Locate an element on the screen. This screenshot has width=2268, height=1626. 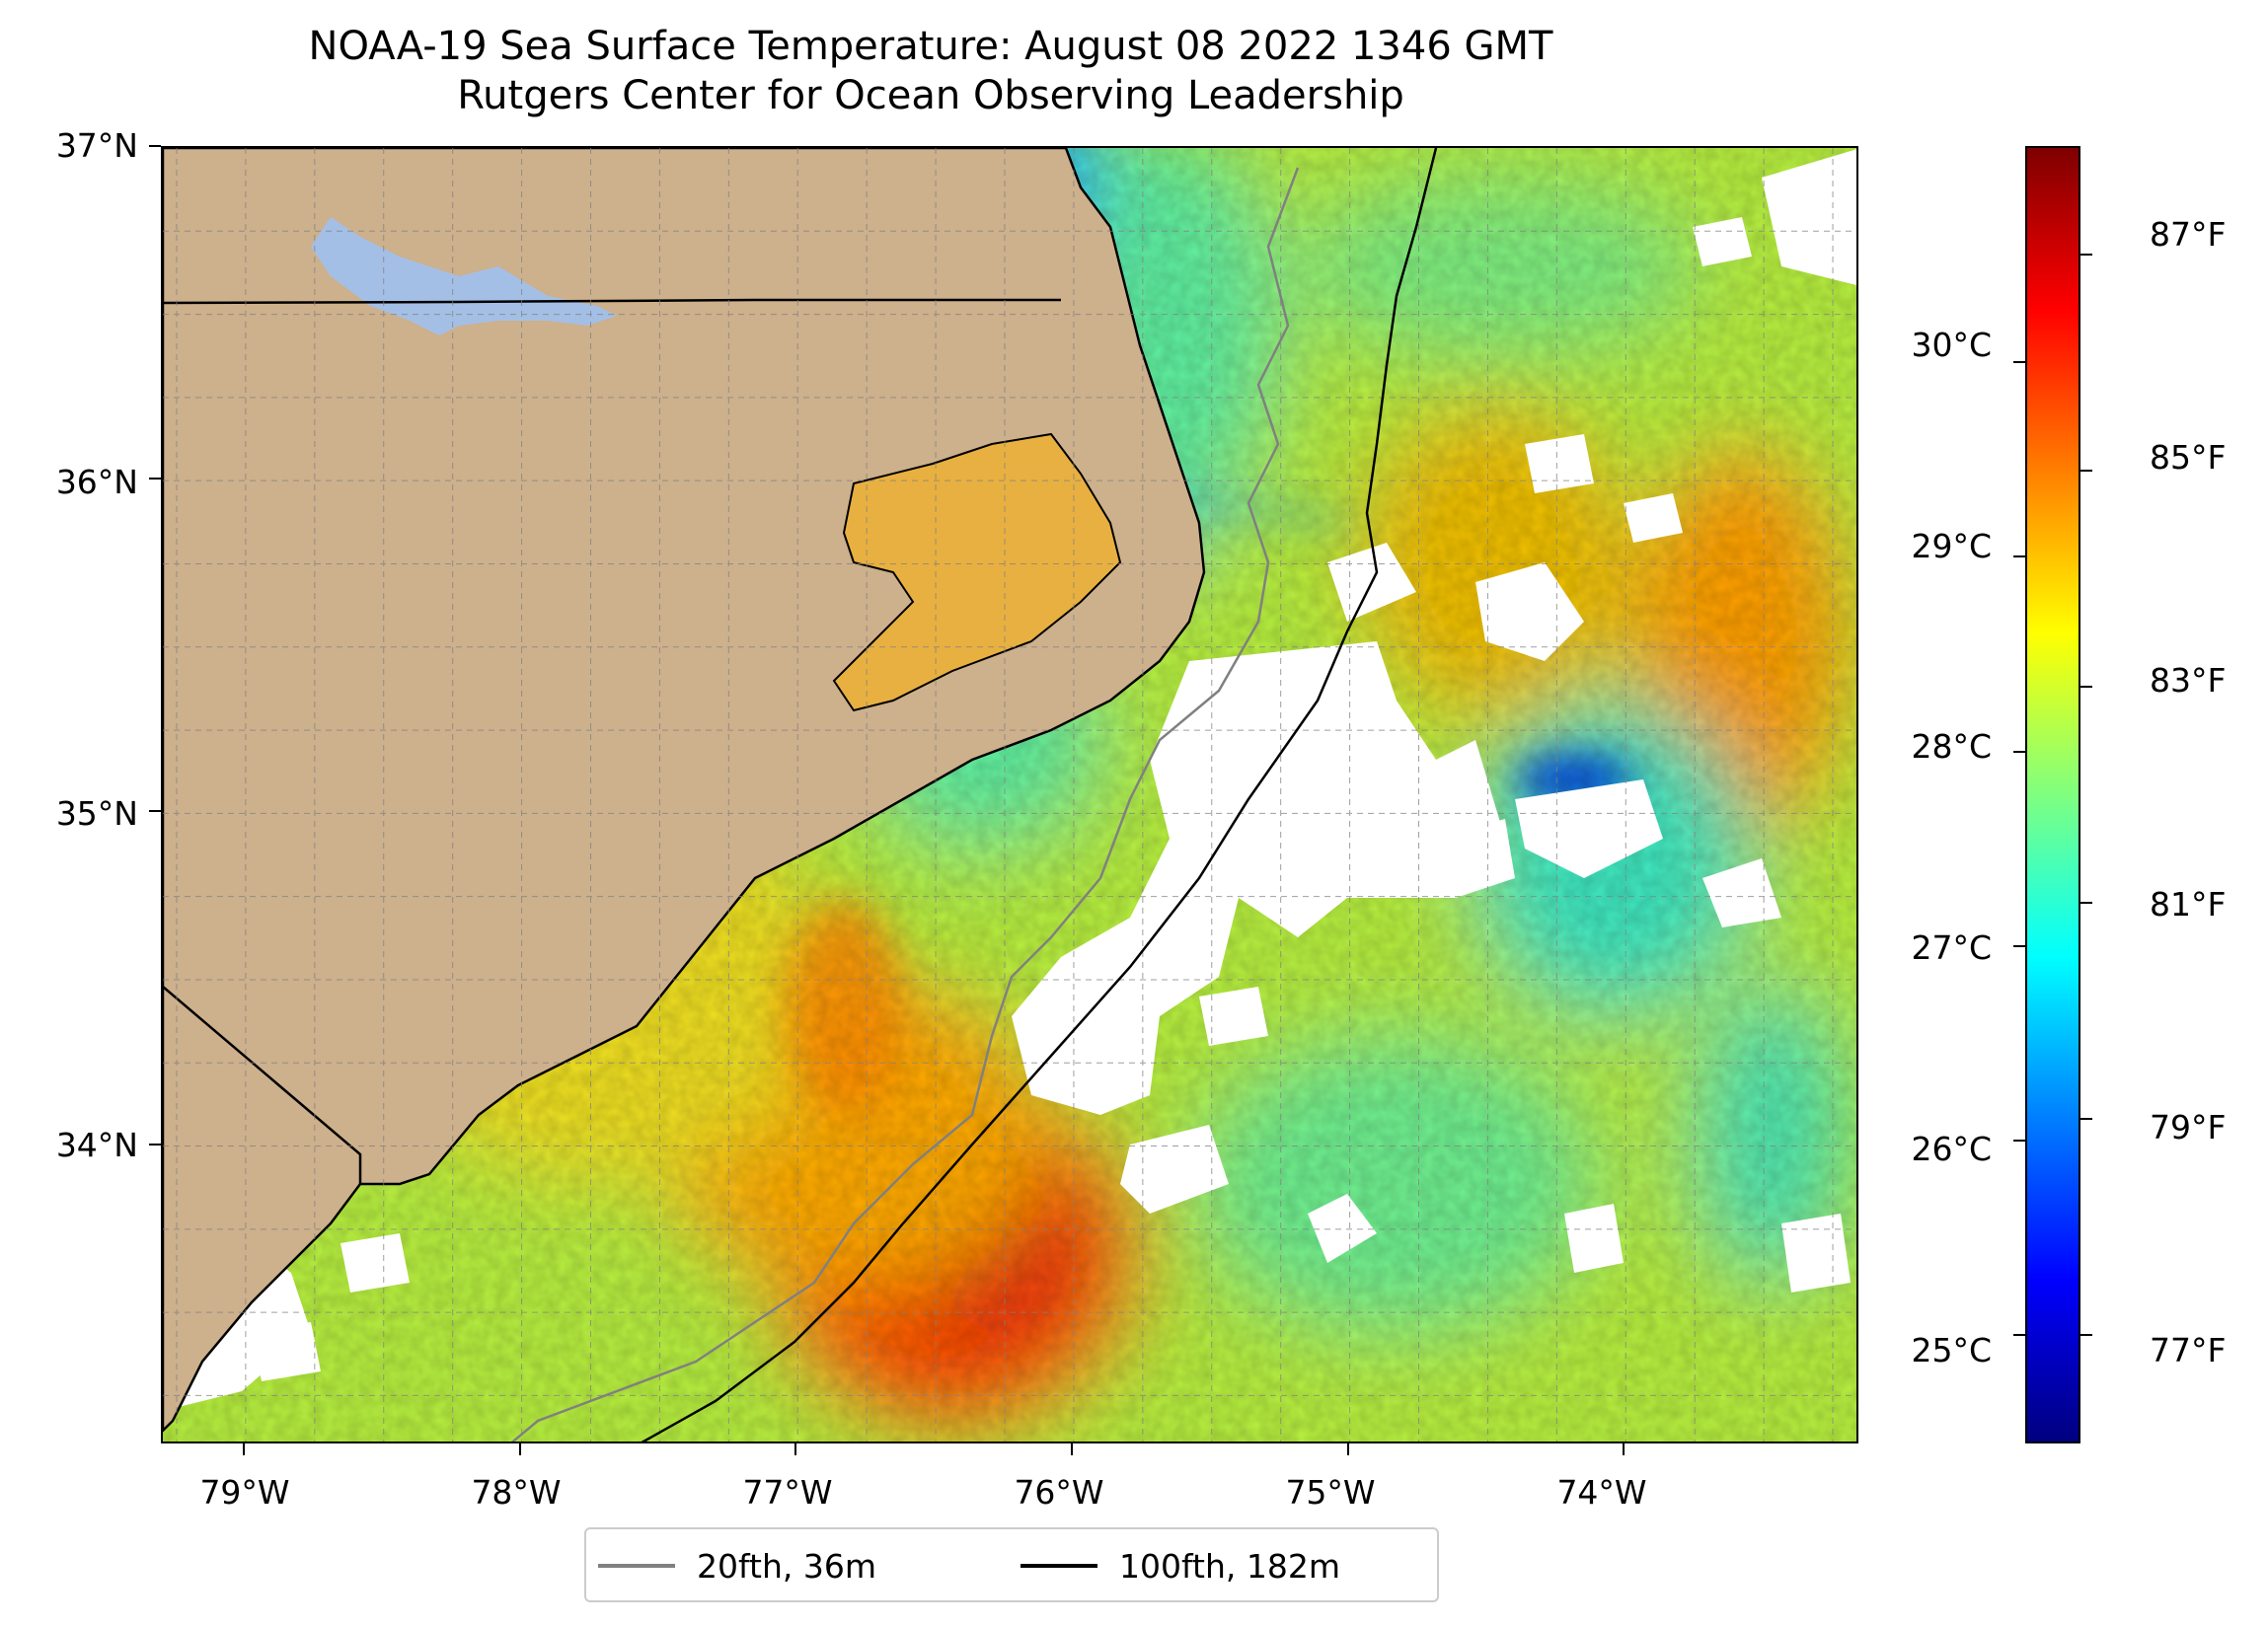
lon-label-76w: 76°W is located at coordinates (1059, 1492).